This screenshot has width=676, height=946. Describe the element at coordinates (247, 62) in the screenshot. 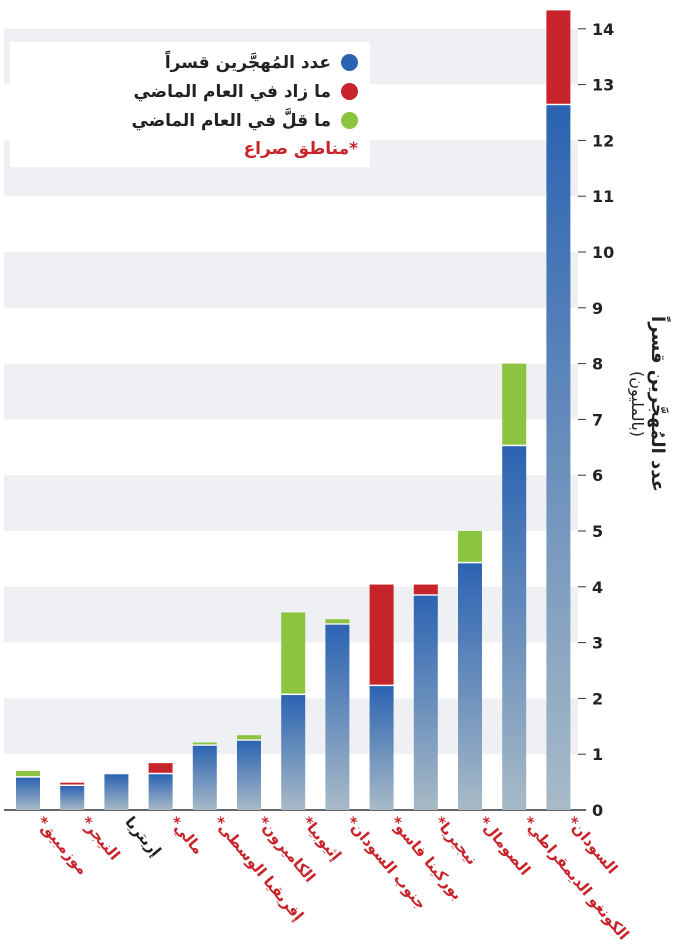

I see `legend-label-displaced: عدد المُهجَّرين قسراً` at that location.